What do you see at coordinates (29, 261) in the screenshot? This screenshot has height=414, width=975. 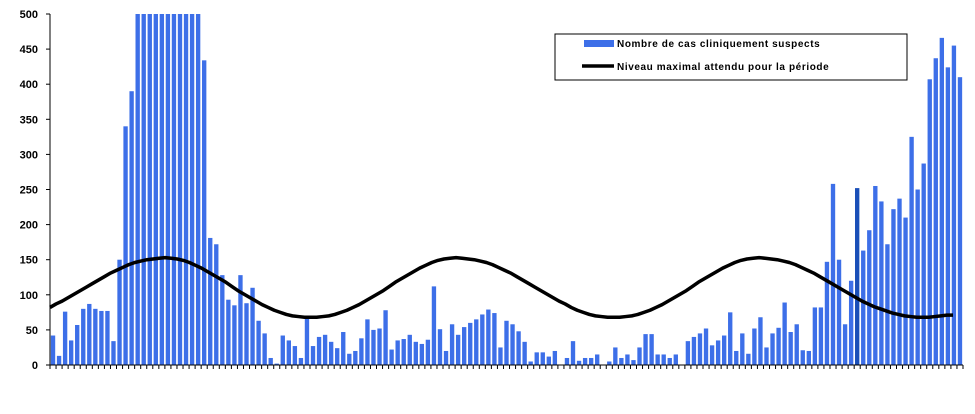 I see `y-tick-label: 150` at bounding box center [29, 261].